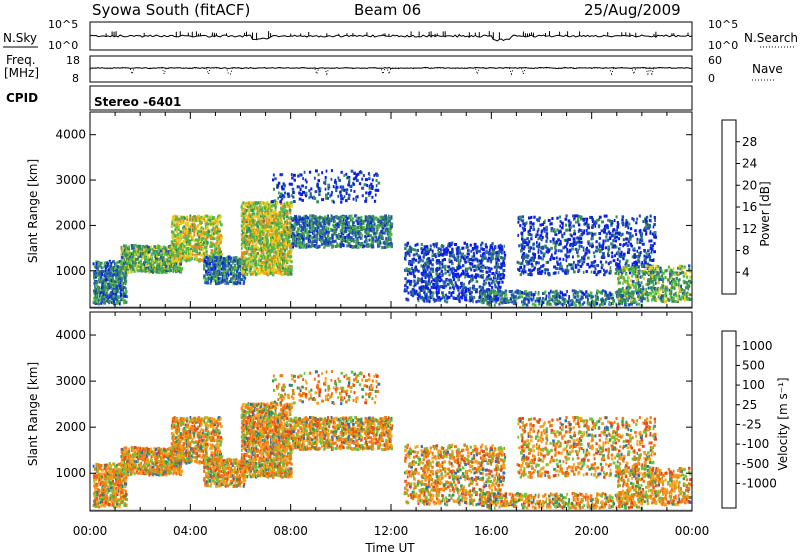 This screenshot has width=800, height=554. I want to click on power-cell-2077, so click(264, 246).